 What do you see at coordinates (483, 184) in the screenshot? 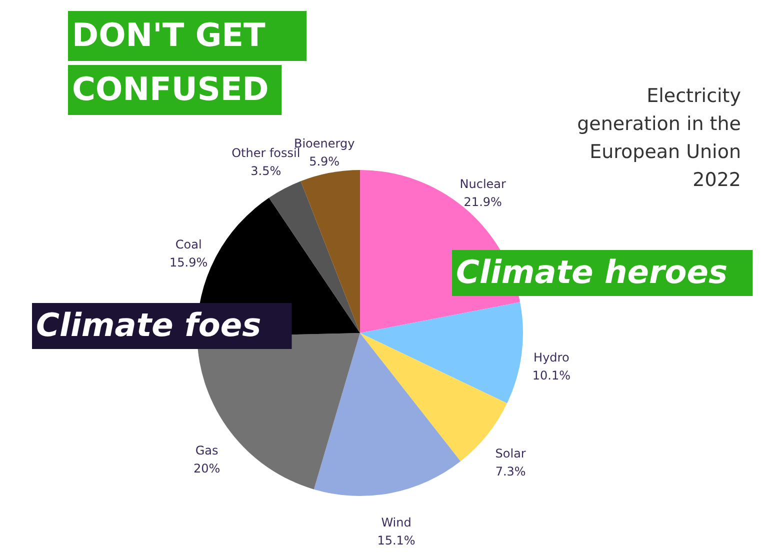
I see `slice-label: Nuclear` at bounding box center [483, 184].